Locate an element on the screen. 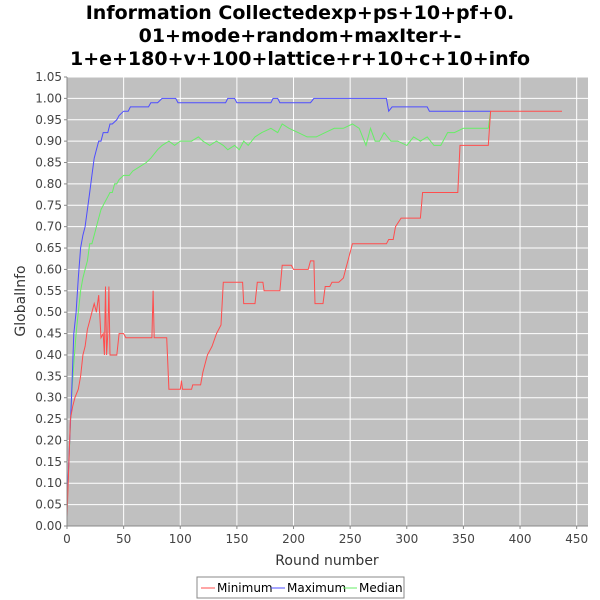  legend-box is located at coordinates (300, 587).